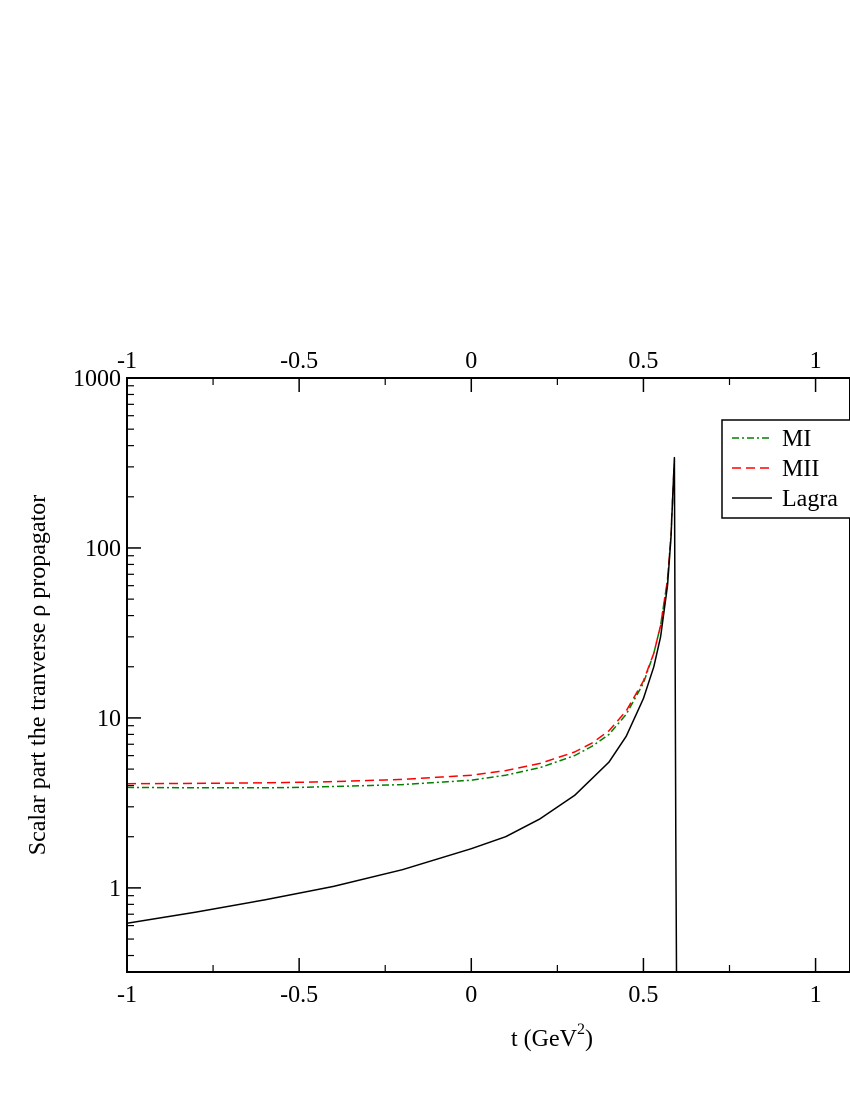 This screenshot has width=850, height=1100. What do you see at coordinates (115, 889) in the screenshot?
I see `y-tick-label: 1` at bounding box center [115, 889].